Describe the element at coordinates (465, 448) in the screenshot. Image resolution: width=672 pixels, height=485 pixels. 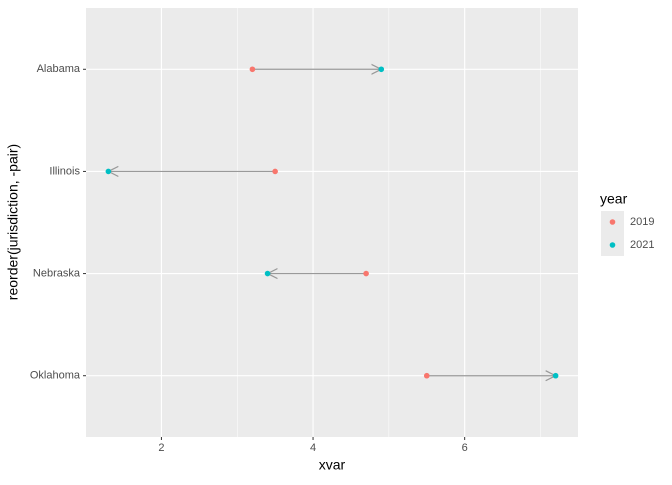
I see `x-tick-label: 6` at that location.